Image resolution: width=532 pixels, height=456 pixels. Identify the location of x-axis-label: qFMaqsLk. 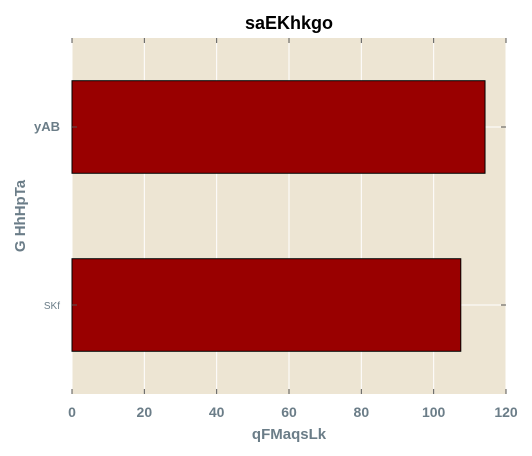
(289, 434).